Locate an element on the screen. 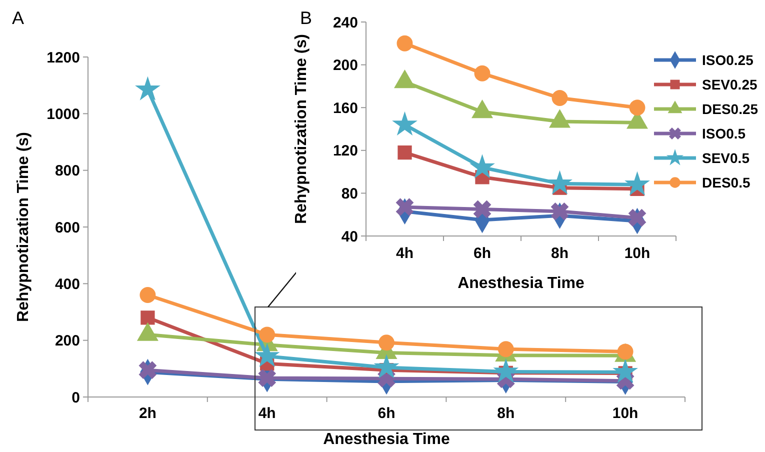  legend-label: ISO0.5 is located at coordinates (724, 133).